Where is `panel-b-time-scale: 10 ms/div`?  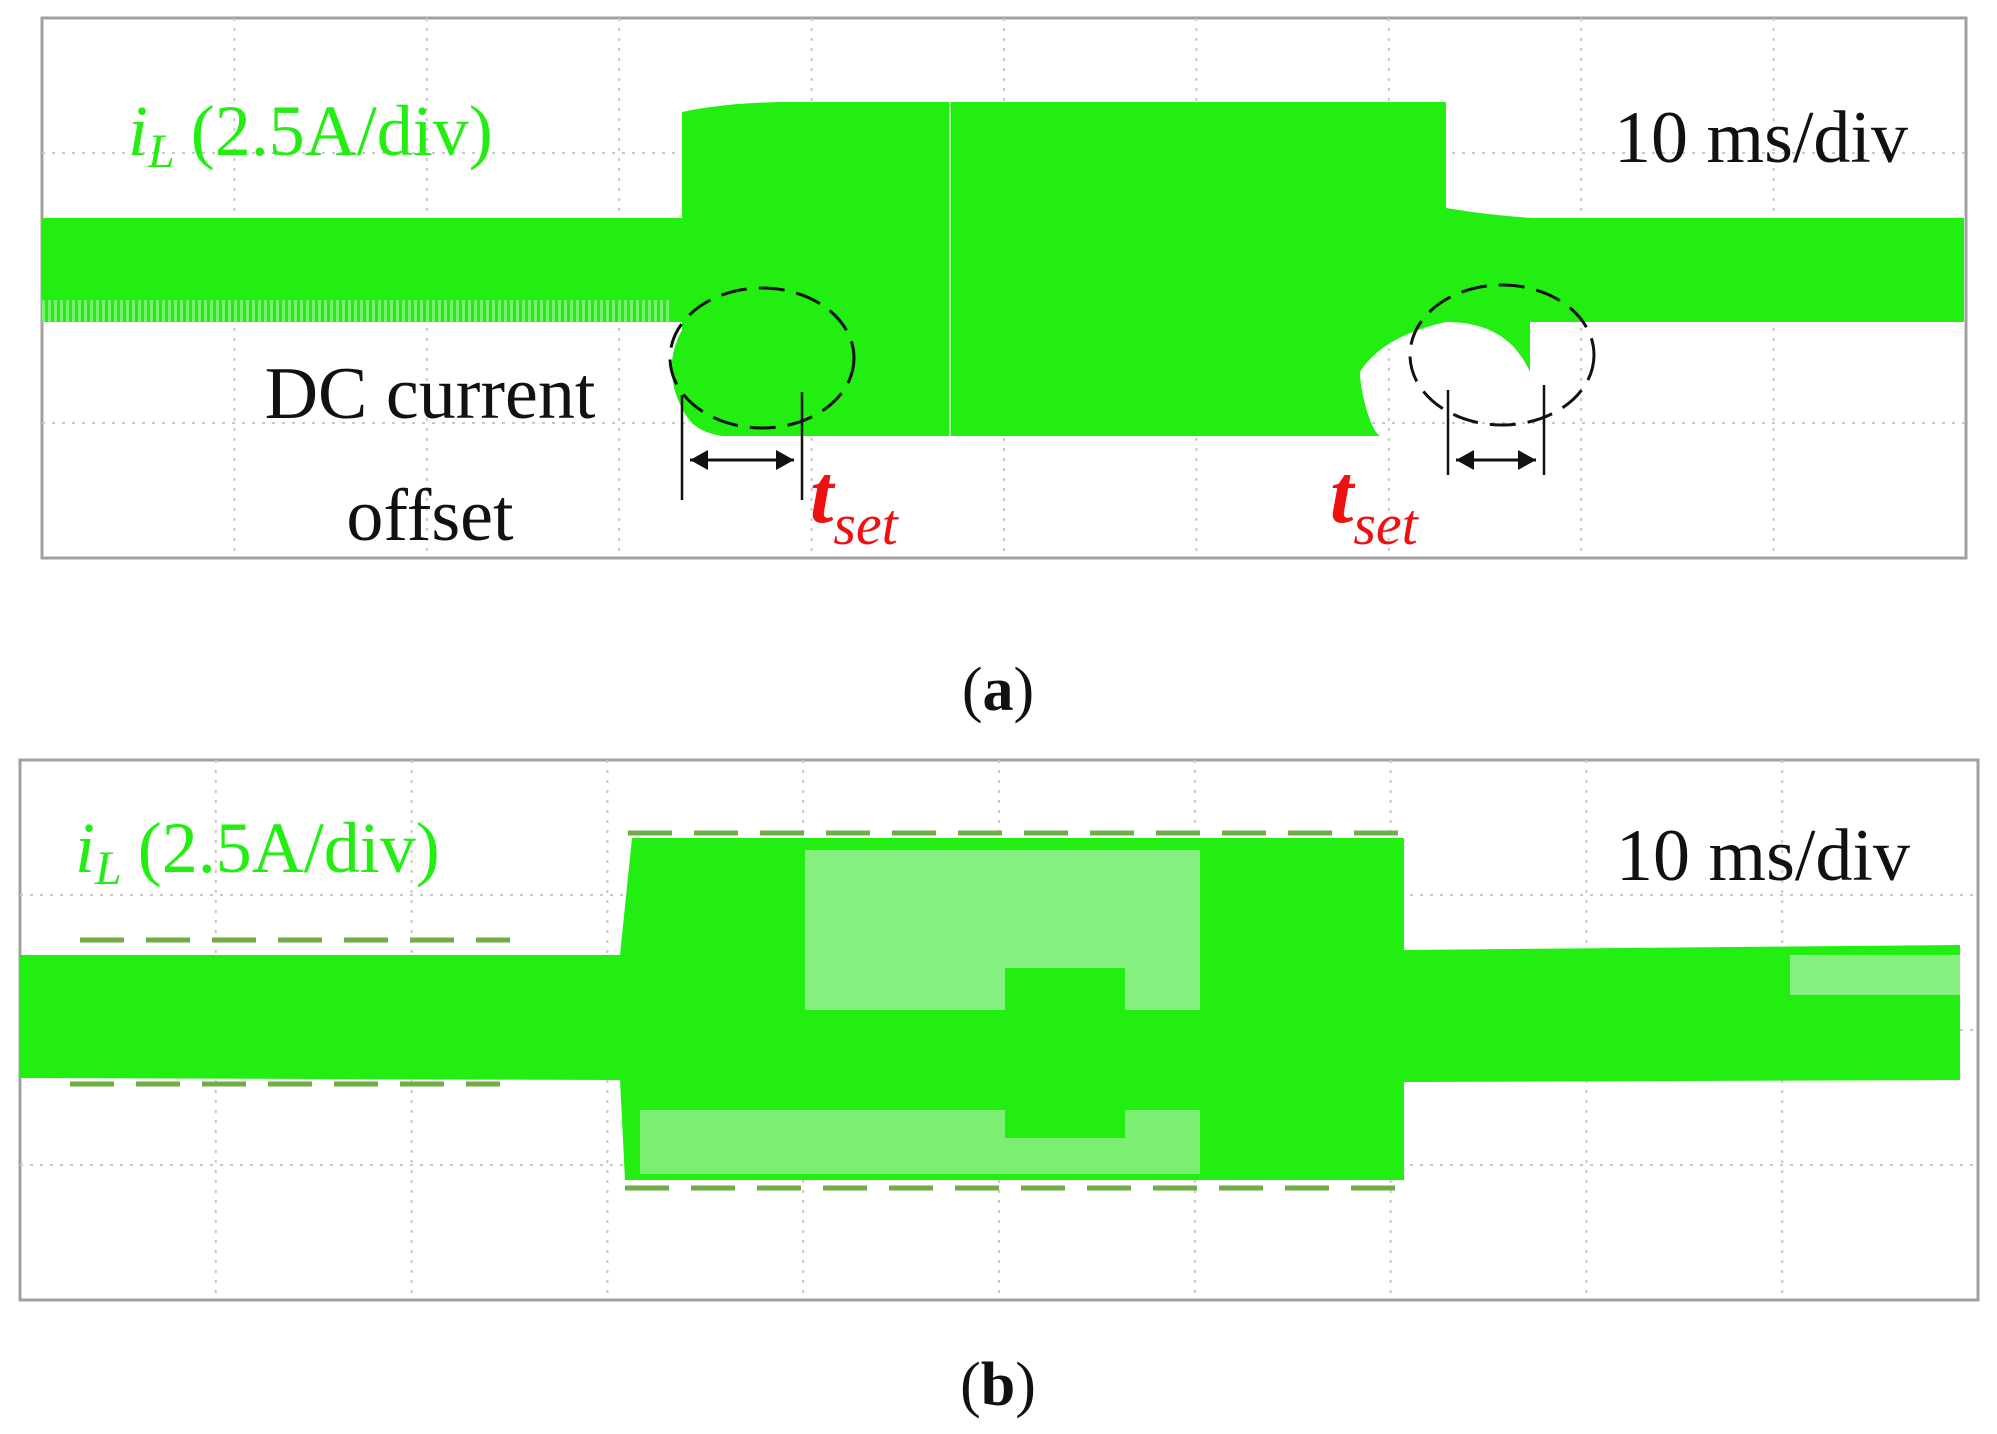
panel-b-time-scale: 10 ms/div is located at coordinates (1763, 856).